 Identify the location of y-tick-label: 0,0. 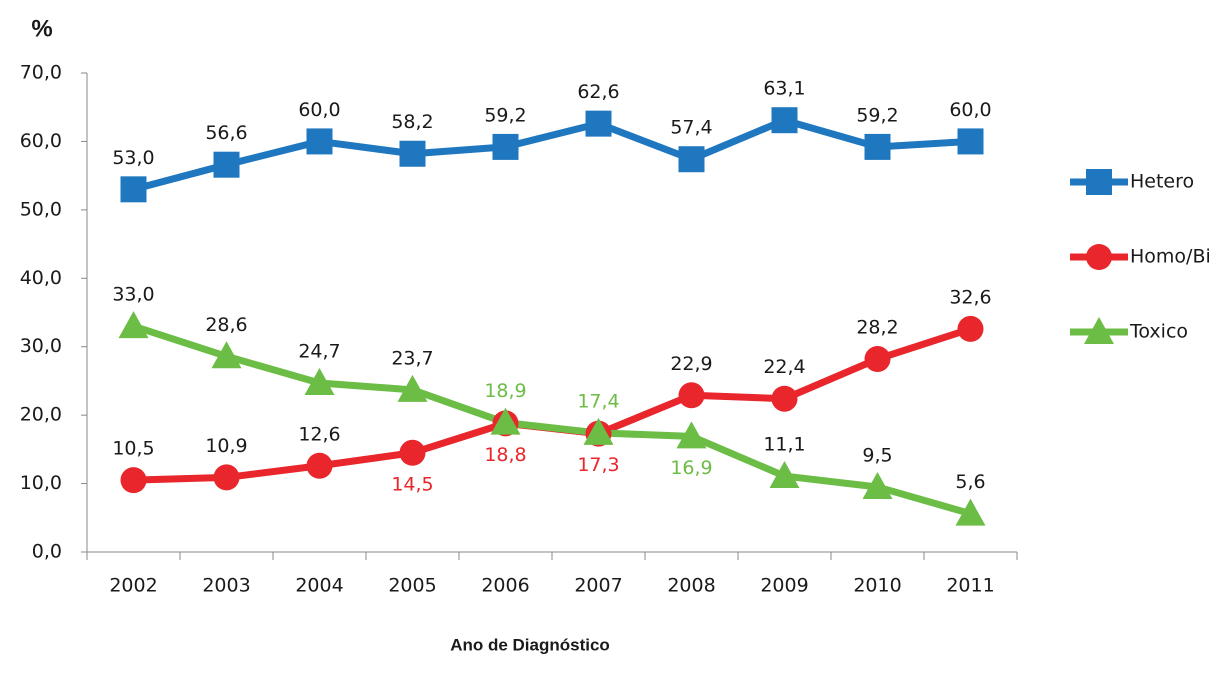
(47, 552).